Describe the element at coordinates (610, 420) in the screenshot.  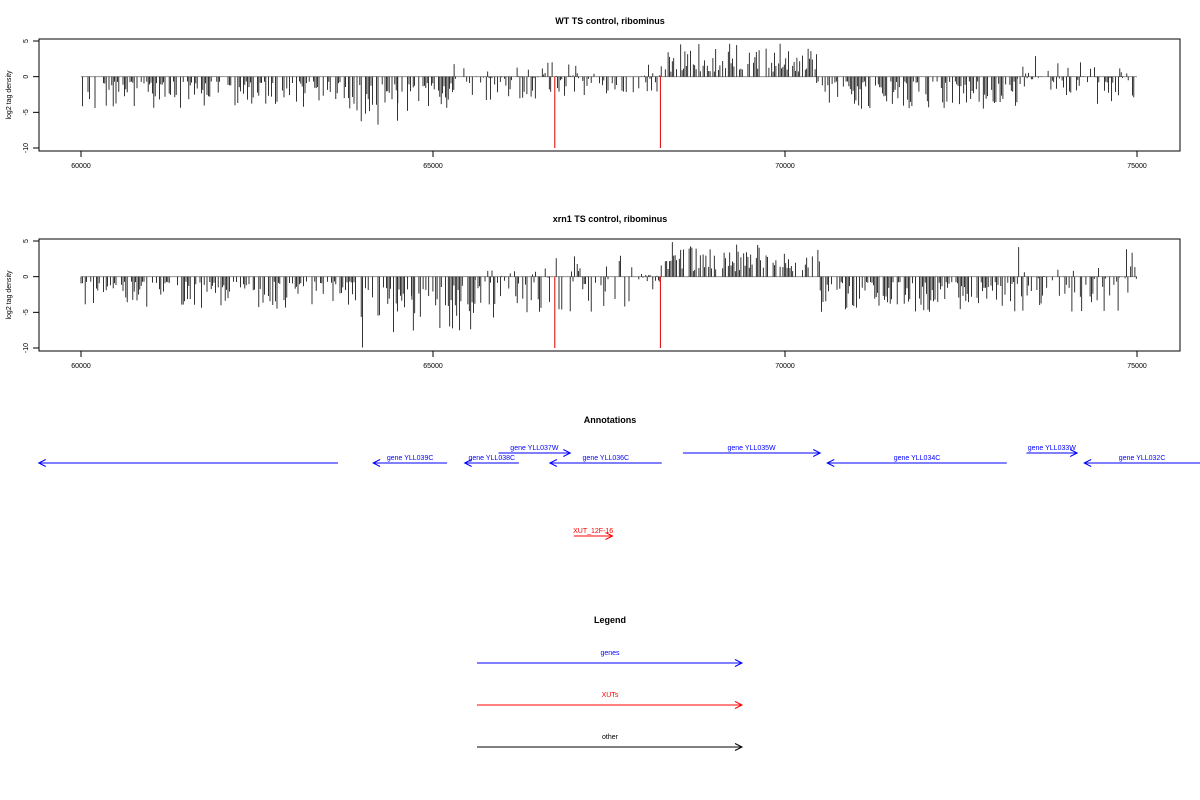
I see `annotations-title: Annotations` at that location.